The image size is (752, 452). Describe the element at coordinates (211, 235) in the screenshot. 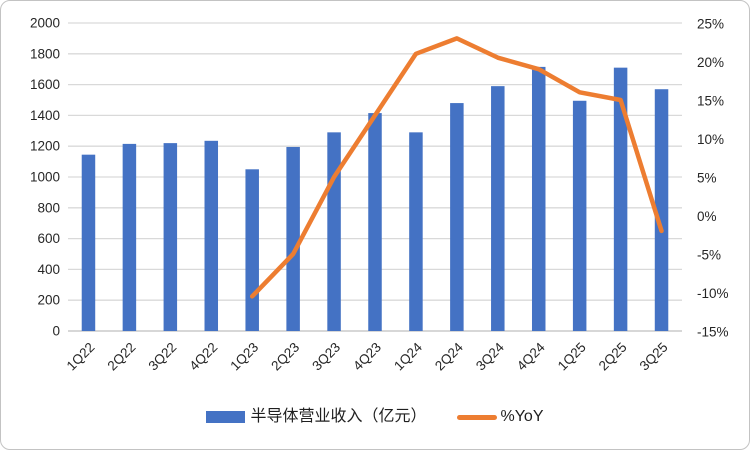

I see `revenue-bar-4Q22` at that location.